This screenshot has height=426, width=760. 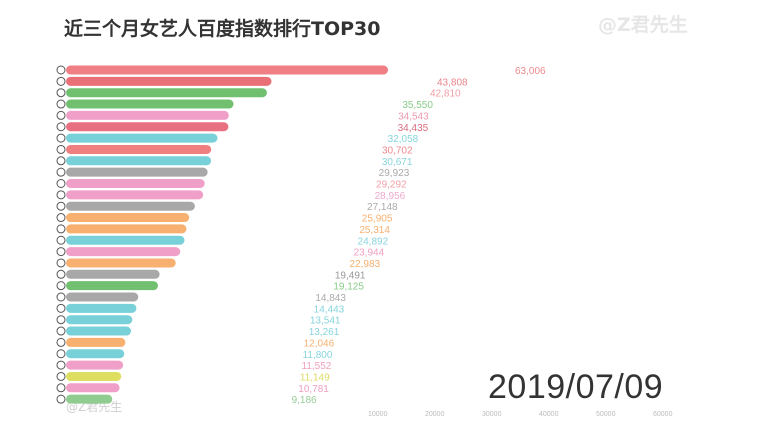 I want to click on x-ticks-group: 10000 20000 30000 40000 50000 60000, so click(x=520, y=414).